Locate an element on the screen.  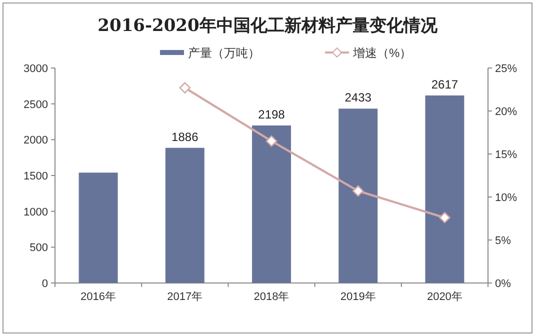
data-label: 2198 is located at coordinates (272, 114).